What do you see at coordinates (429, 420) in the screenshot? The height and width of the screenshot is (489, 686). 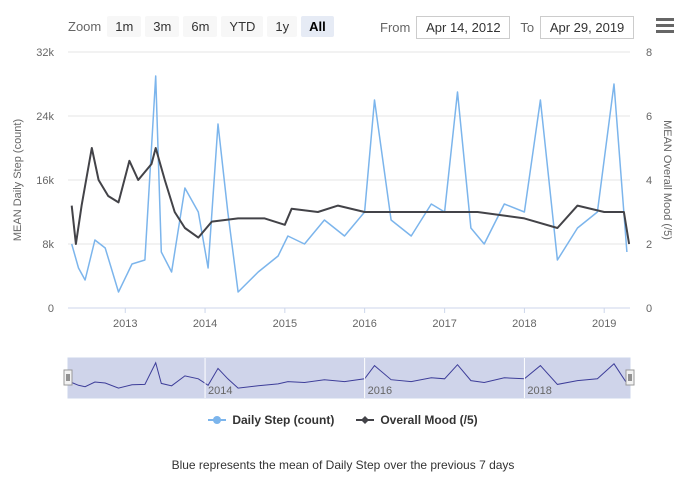 I see `legend-label-mood: Overall Mood (/5)` at bounding box center [429, 420].